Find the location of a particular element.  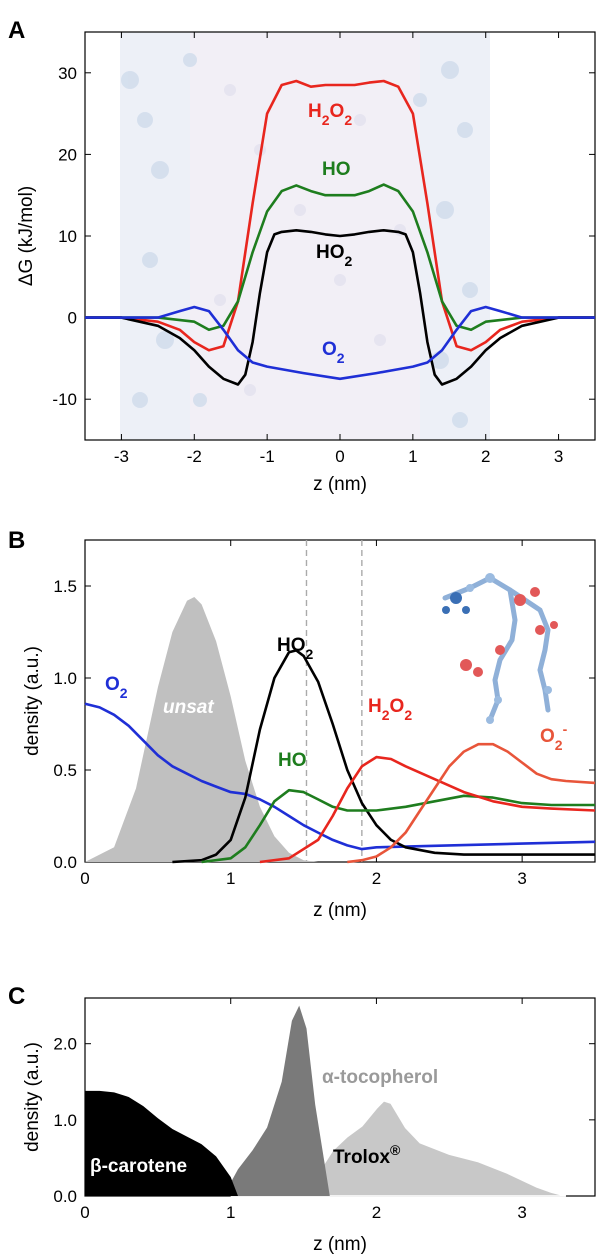

panel-c-series: β-carotene α-tocopherol Trolox® is located at coordinates (326, 1101).